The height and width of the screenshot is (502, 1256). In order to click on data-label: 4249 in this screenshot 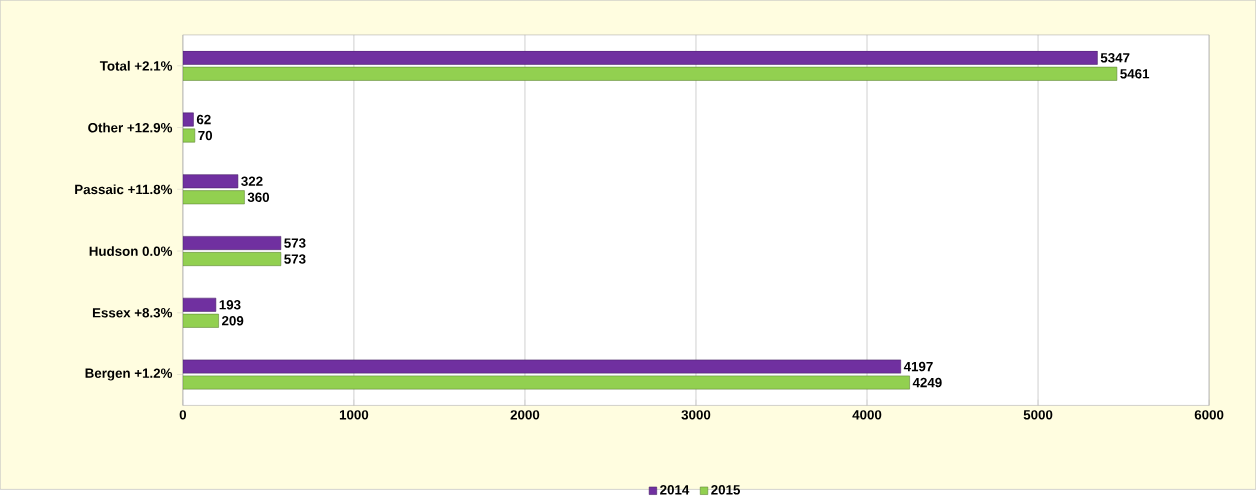, I will do `click(927, 382)`.